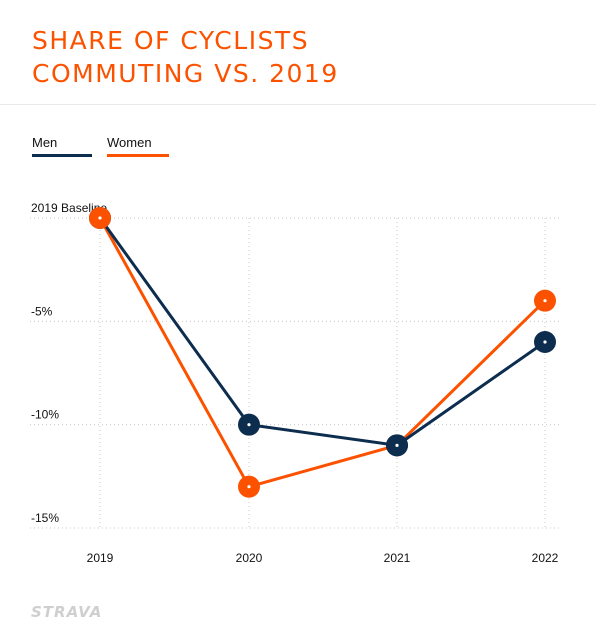 This screenshot has width=596, height=640. I want to click on legend-label-men: Men, so click(45, 142).